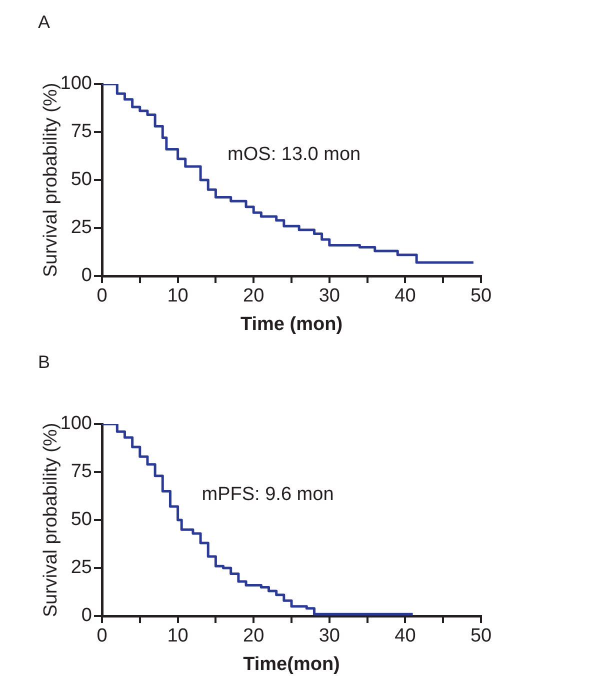  I want to click on chart-title: B, so click(44, 362).